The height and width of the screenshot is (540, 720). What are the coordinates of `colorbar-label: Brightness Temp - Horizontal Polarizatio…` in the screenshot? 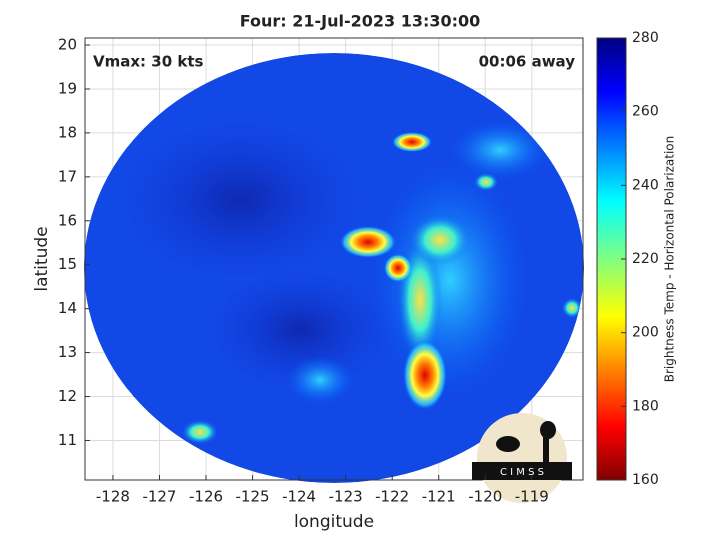 It's located at (670, 259).